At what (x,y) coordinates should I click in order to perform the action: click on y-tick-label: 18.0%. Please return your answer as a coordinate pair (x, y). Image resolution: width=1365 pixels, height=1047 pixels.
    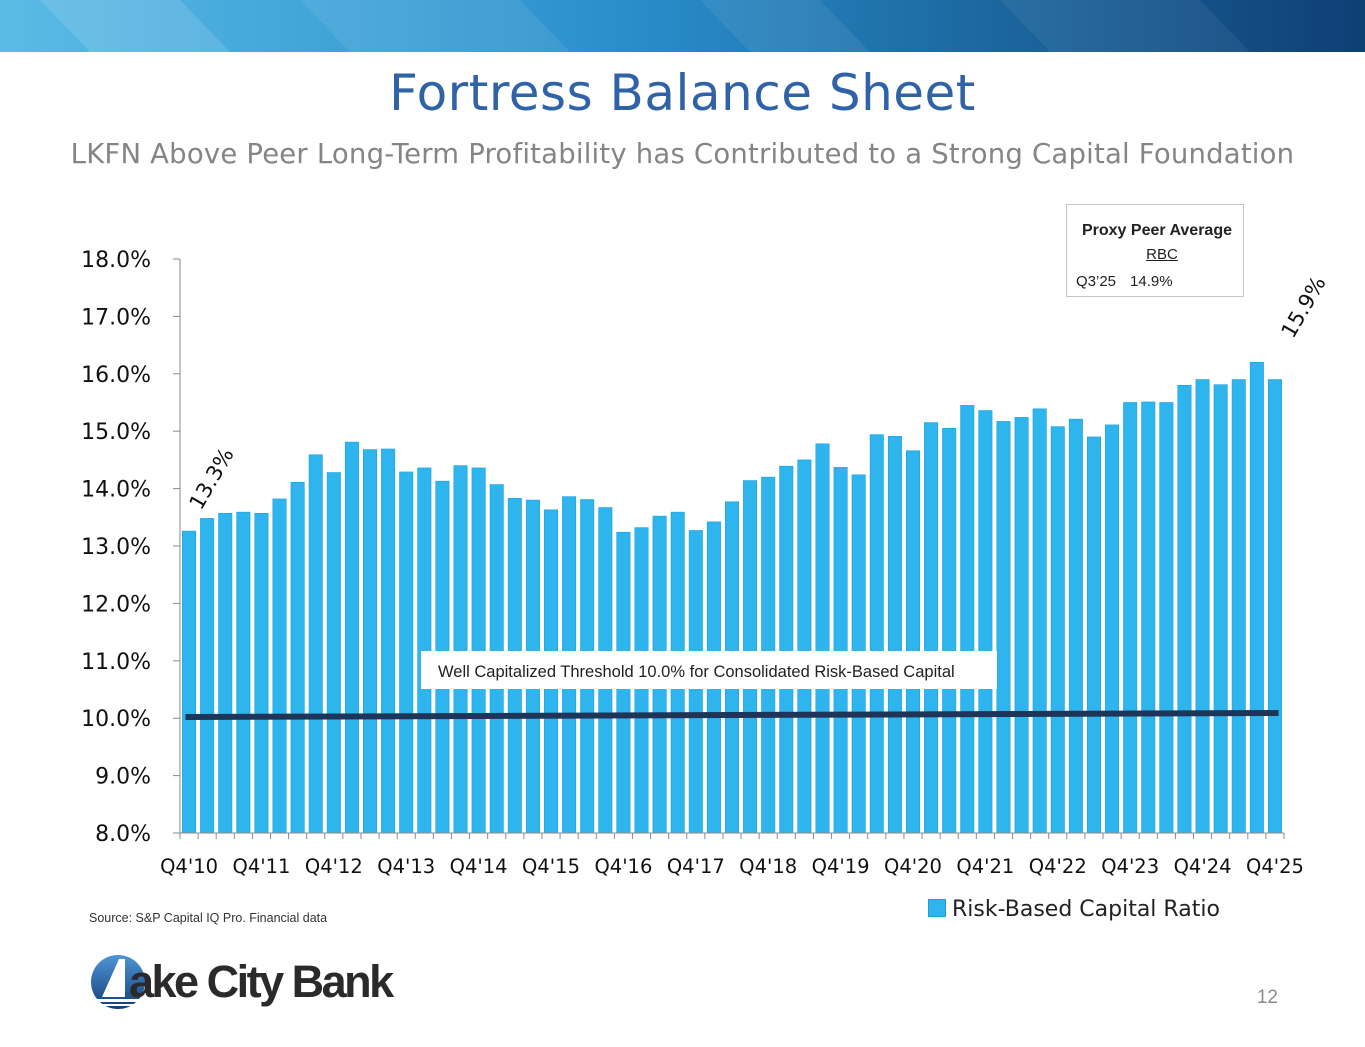
    Looking at the image, I should click on (116, 260).